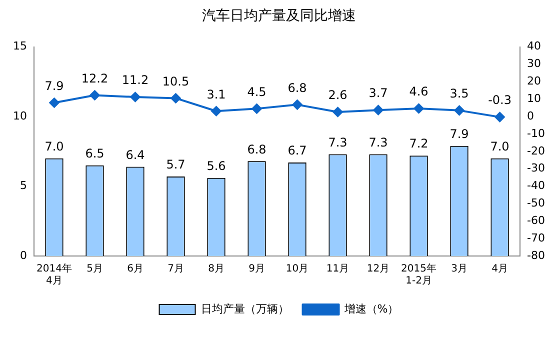 The height and width of the screenshot is (345, 554). What do you see at coordinates (534, 98) in the screenshot?
I see `y2-tick-label: 10` at bounding box center [534, 98].